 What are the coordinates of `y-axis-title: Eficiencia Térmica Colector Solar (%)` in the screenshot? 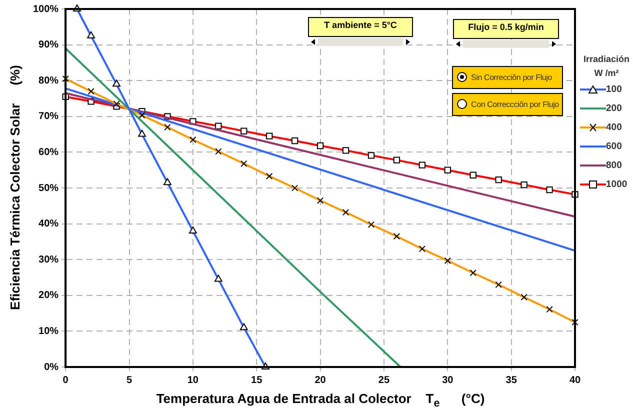 It's located at (15, 188).